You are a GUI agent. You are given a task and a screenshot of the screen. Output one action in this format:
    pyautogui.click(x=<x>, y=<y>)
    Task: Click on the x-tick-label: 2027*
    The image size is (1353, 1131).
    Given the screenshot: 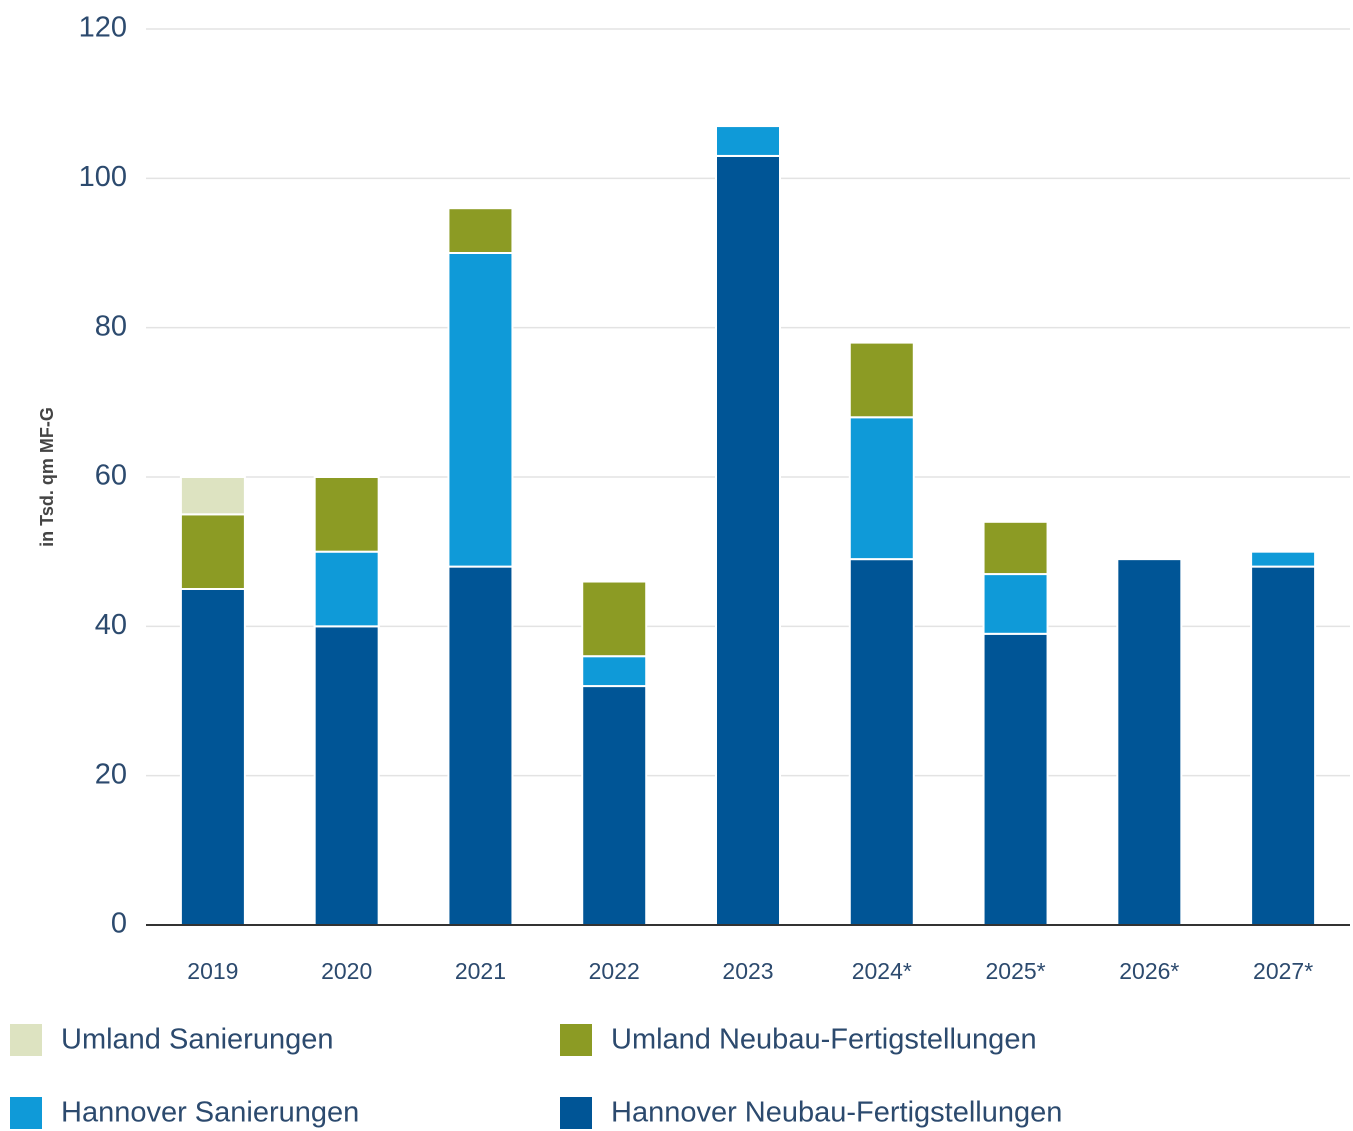 What is the action you would take?
    pyautogui.click(x=1283, y=971)
    